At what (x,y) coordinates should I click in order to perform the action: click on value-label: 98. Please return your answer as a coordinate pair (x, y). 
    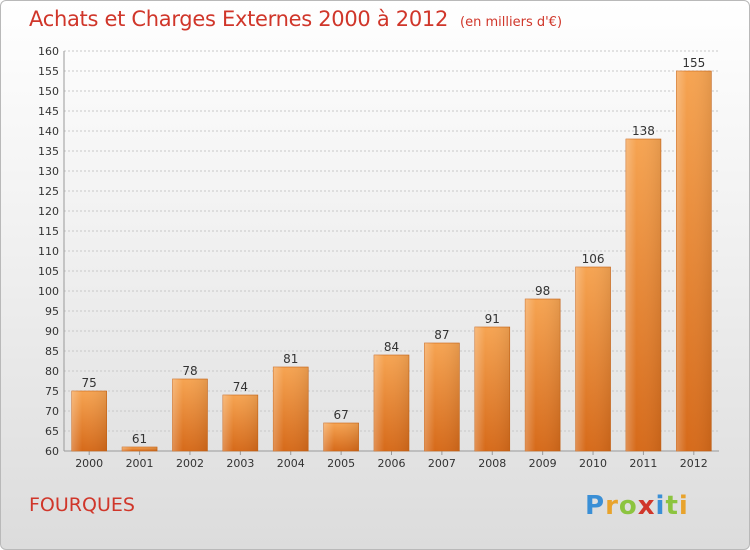
    Looking at the image, I should click on (542, 291).